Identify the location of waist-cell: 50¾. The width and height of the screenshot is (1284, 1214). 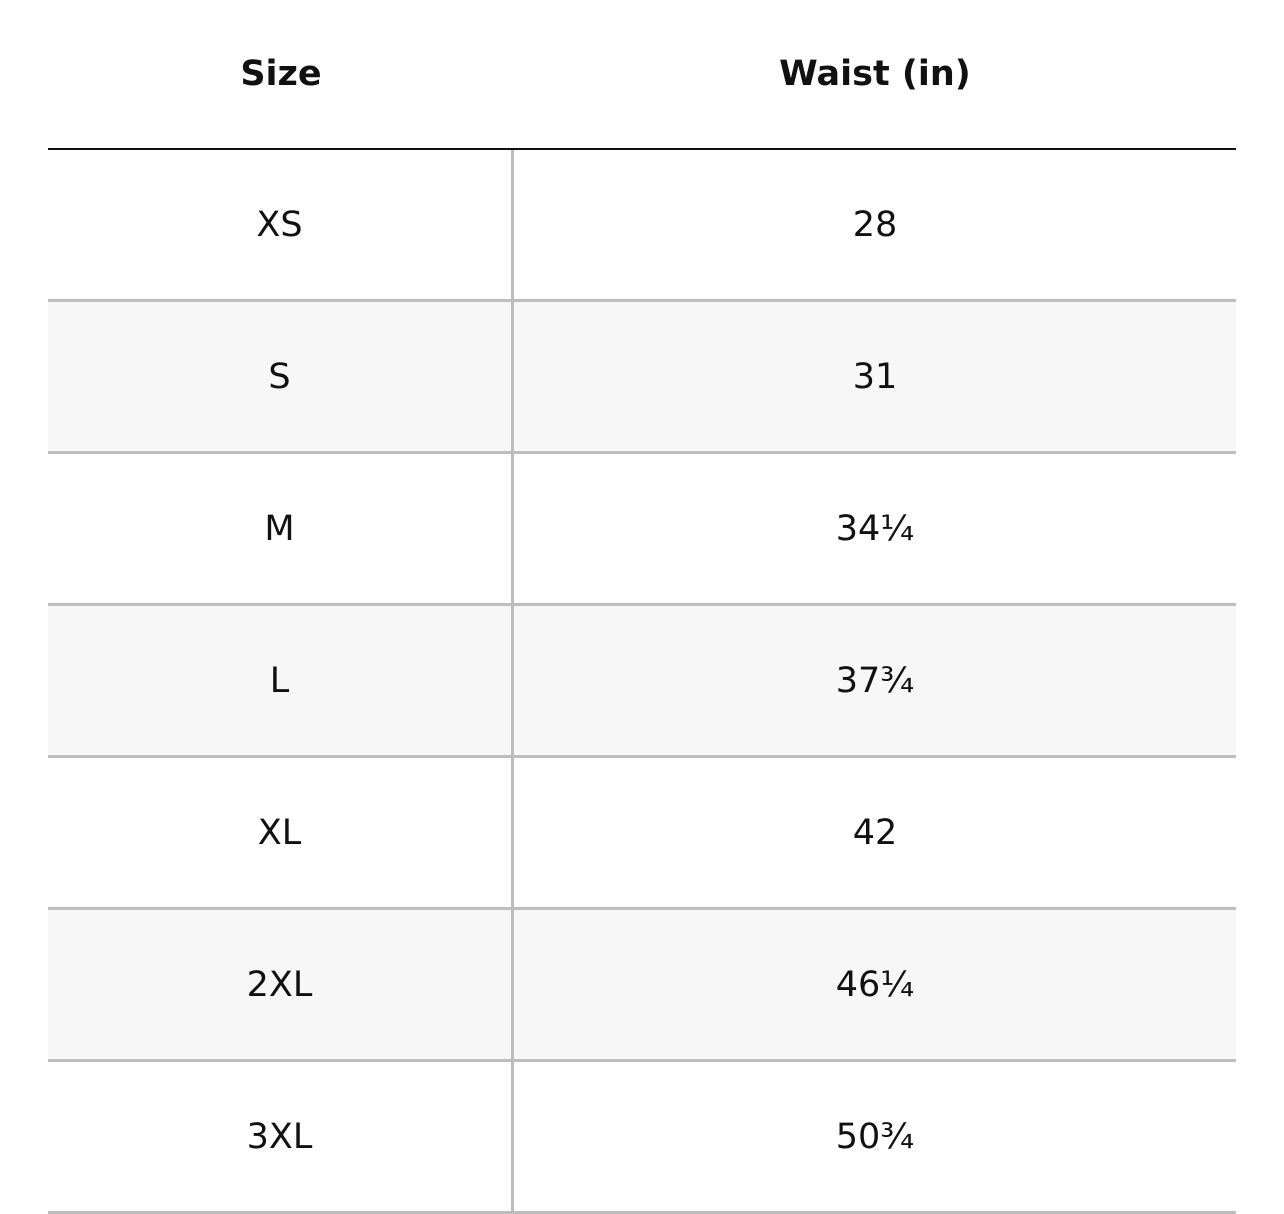
(875, 1136).